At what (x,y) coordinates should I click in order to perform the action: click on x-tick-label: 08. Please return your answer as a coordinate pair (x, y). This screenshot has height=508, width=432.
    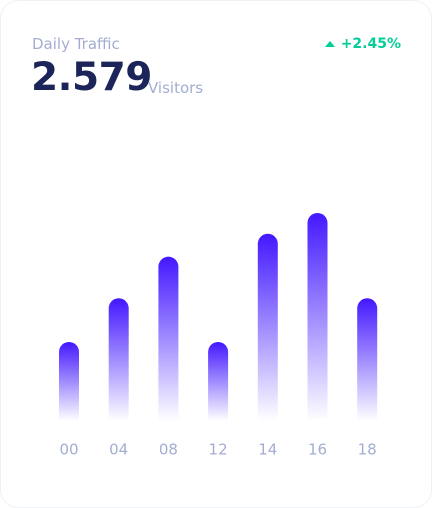
    Looking at the image, I should click on (168, 450).